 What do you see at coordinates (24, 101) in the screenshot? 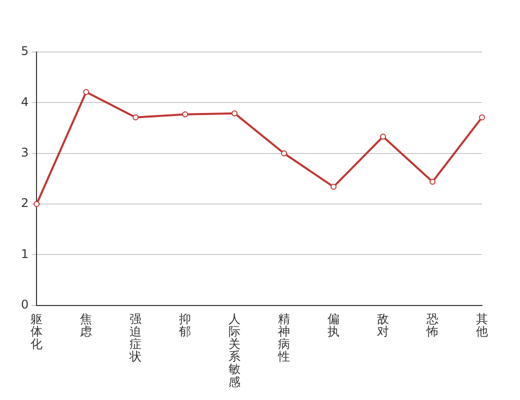
I see `y-tick-label: 4` at bounding box center [24, 101].